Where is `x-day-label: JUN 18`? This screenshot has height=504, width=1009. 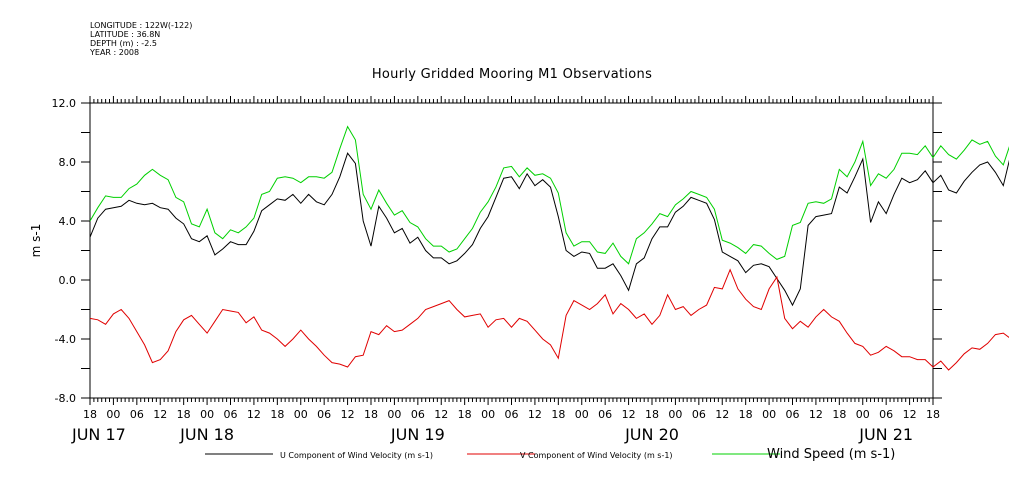
x-day-label: JUN 18 is located at coordinates (206, 434).